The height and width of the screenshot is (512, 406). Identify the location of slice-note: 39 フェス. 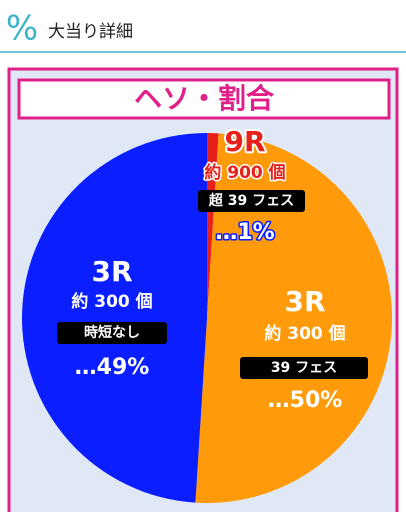
(304, 368).